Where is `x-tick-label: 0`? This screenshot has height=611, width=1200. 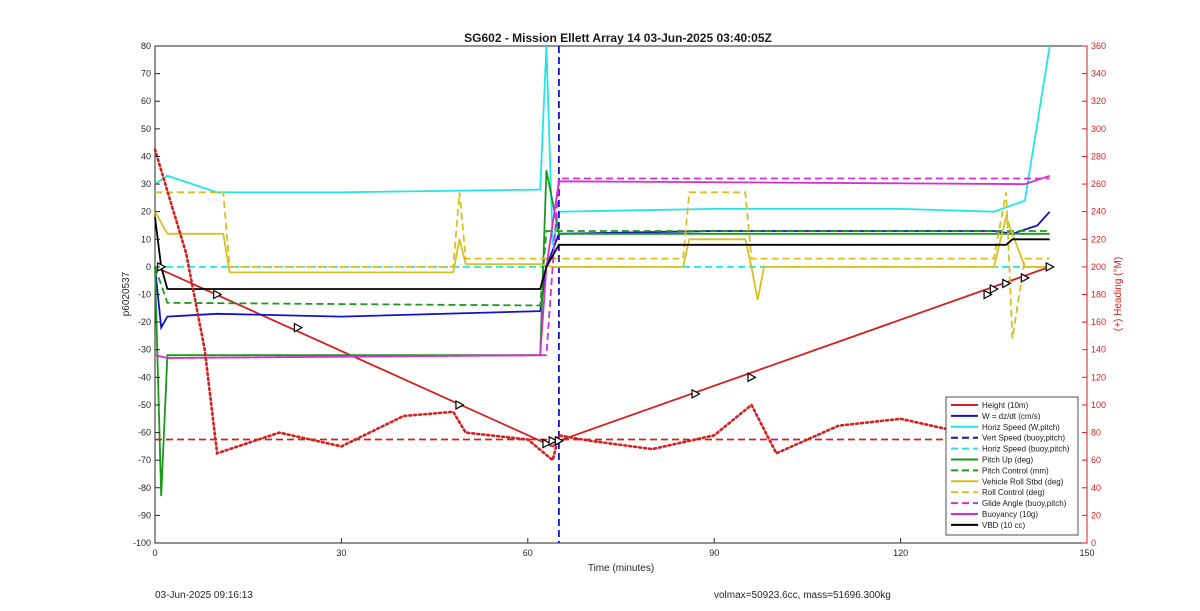 x-tick-label: 0 is located at coordinates (154, 553).